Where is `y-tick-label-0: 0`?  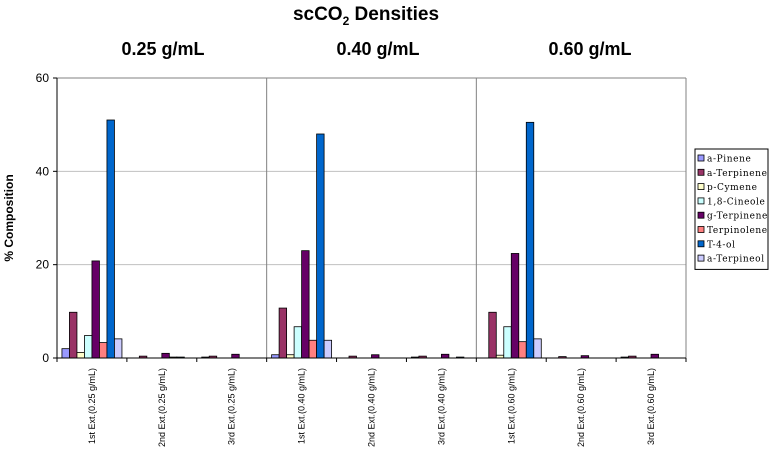 y-tick-label-0: 0 is located at coordinates (45, 358).